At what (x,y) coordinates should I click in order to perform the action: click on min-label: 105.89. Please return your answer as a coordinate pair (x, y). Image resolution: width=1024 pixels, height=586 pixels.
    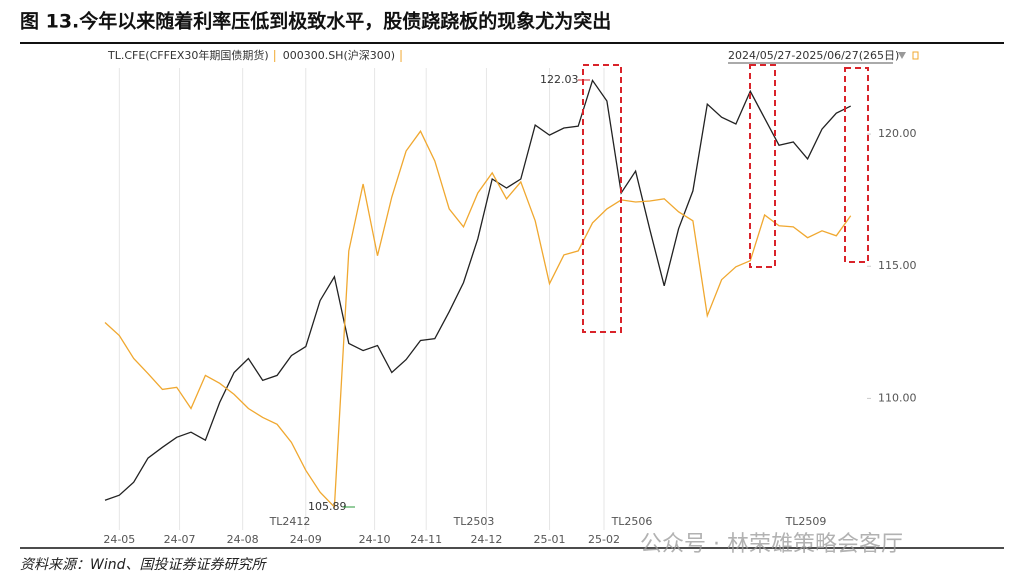
    Looking at the image, I should click on (327, 506).